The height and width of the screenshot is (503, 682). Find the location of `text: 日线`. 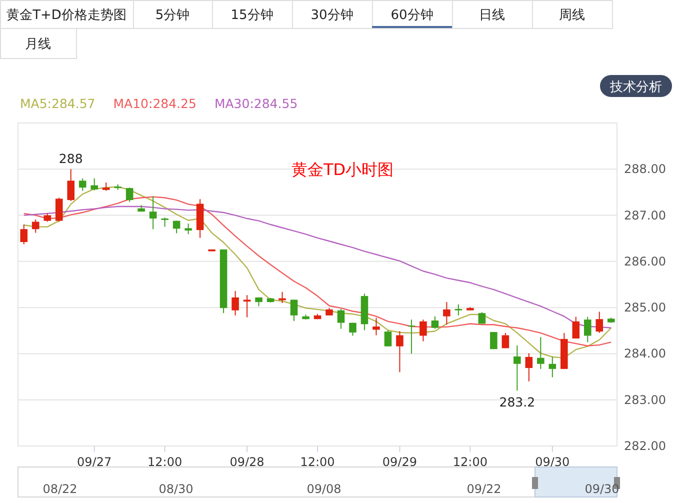

text: 日线 is located at coordinates (492, 15).